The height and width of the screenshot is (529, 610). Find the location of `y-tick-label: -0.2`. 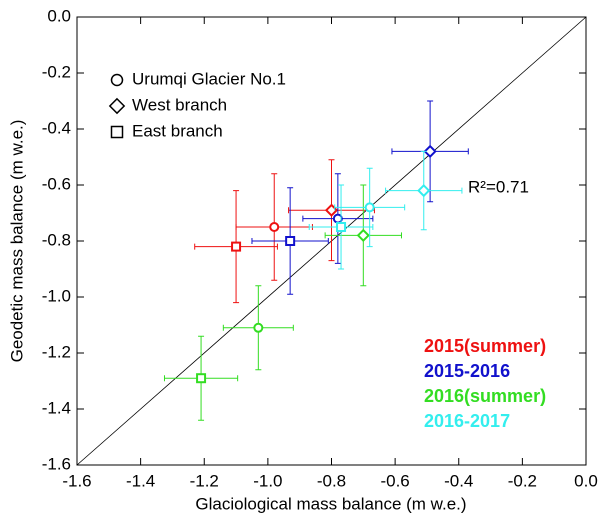

y-tick-label: -0.2 is located at coordinates (56, 71).